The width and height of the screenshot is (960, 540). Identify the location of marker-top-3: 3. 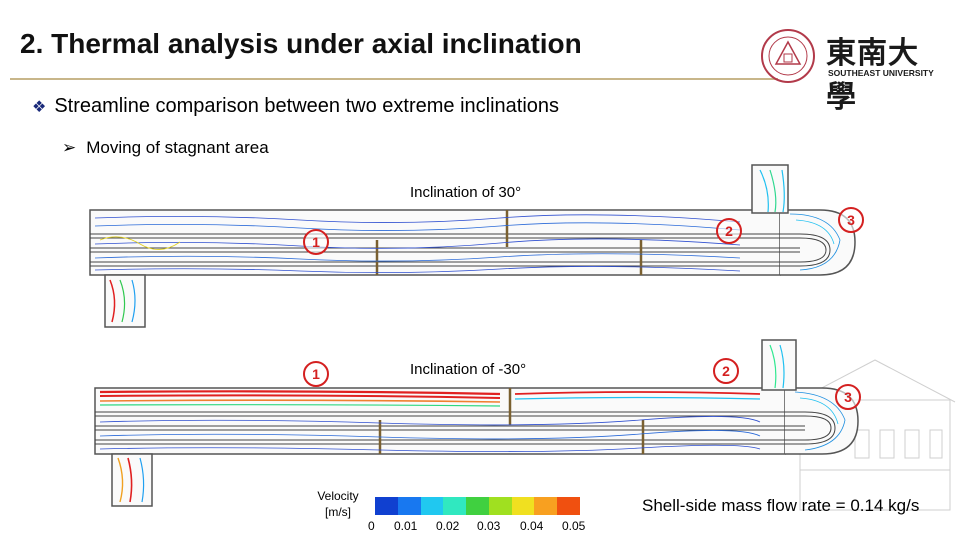
(851, 220).